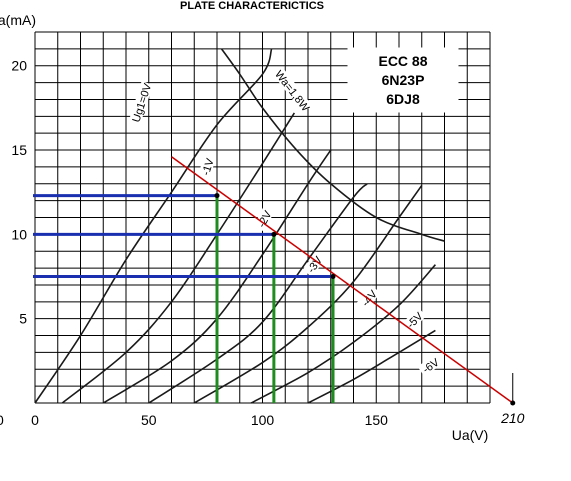  Describe the element at coordinates (2, 420) in the screenshot. I see `y-tick-label-zero: 0` at that location.